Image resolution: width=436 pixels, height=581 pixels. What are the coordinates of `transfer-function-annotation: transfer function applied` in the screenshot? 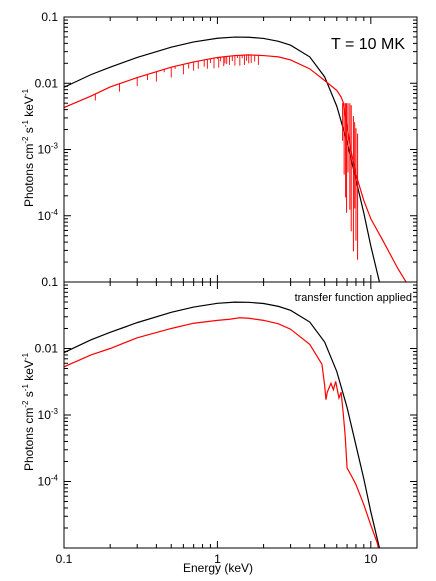 It's located at (353, 298).